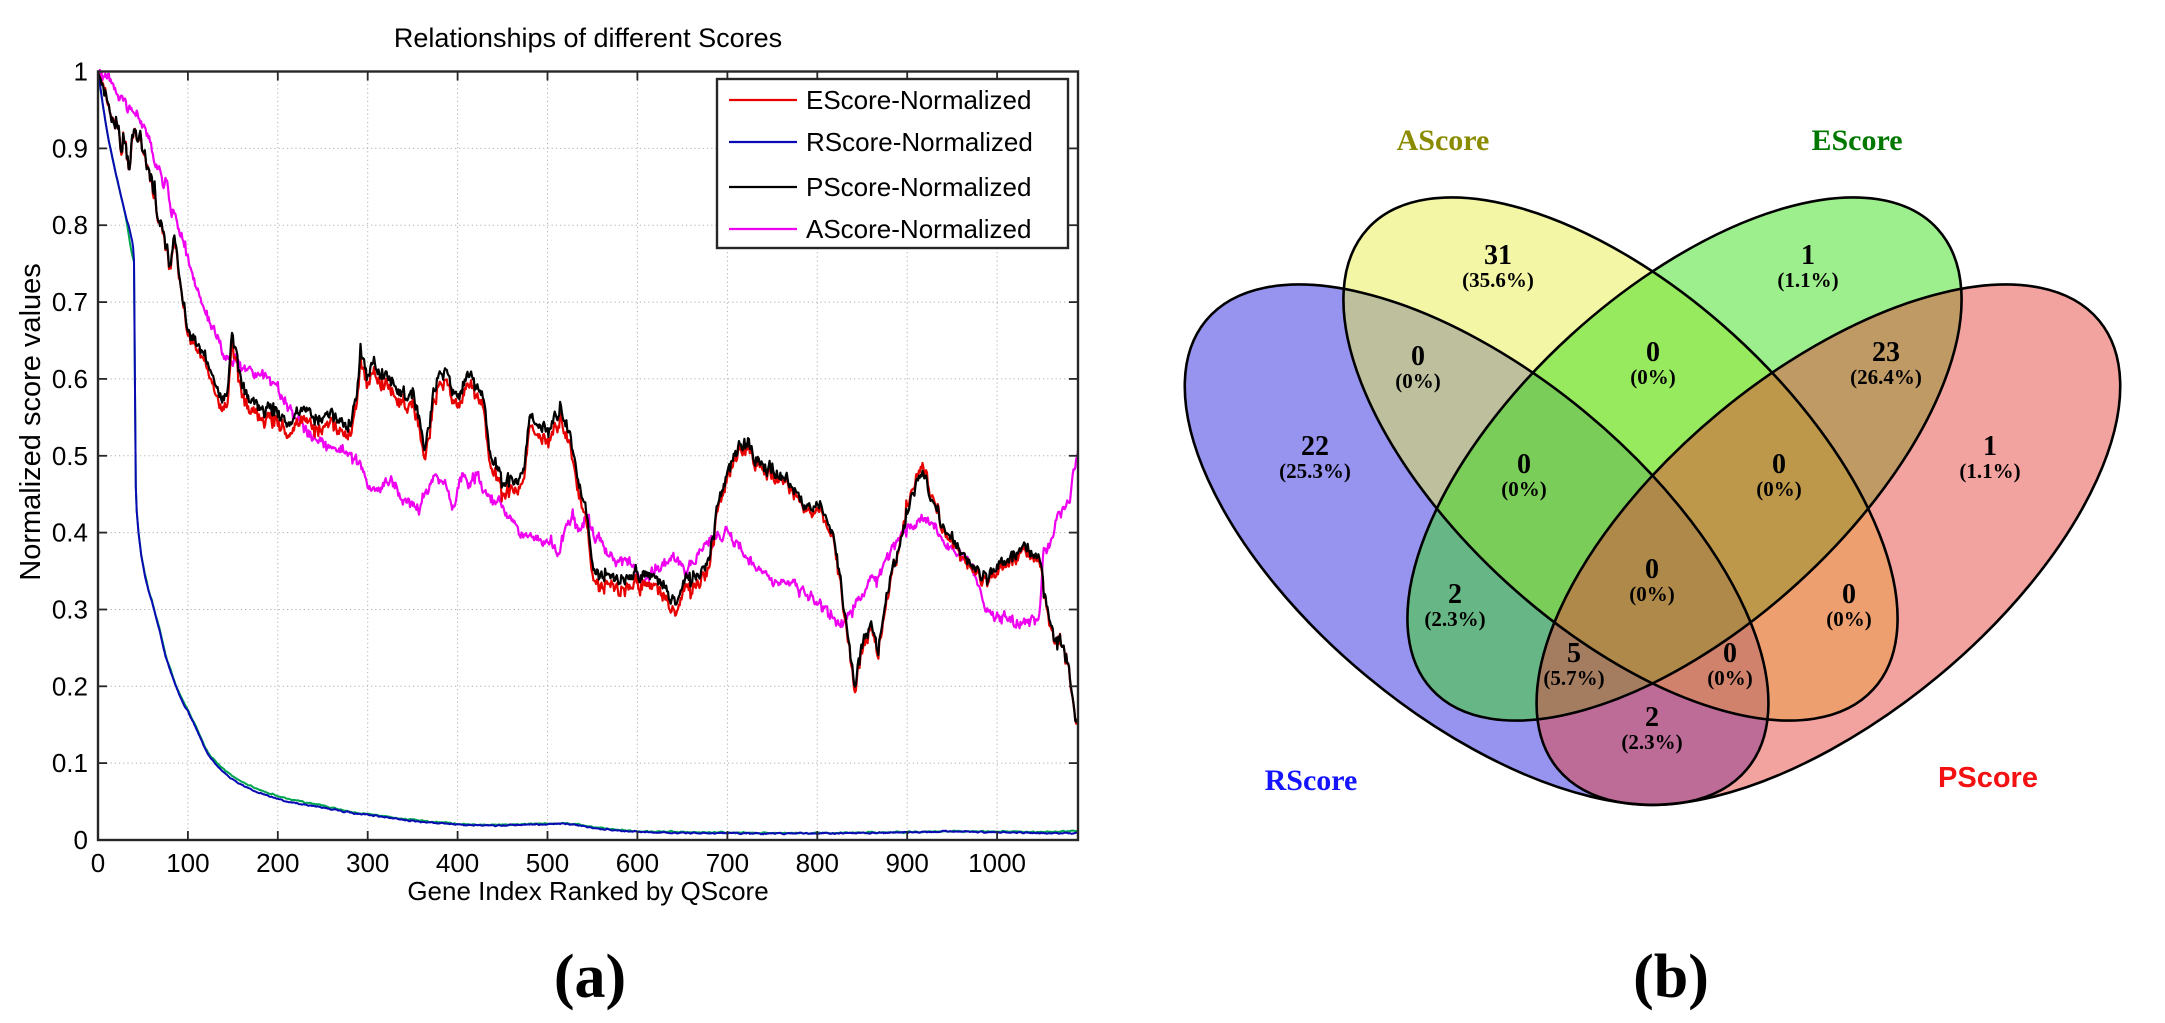 Image resolution: width=2165 pixels, height=1023 pixels. What do you see at coordinates (1574, 653) in the screenshot?
I see `svg-text: 5` at bounding box center [1574, 653].